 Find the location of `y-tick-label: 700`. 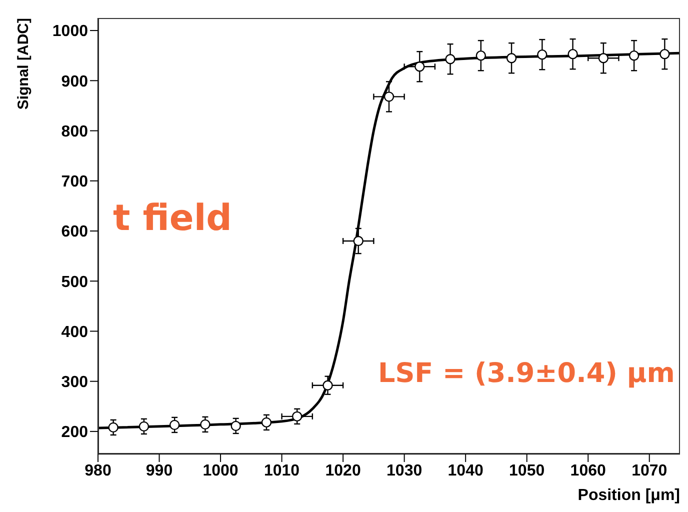

y-tick-label: 700 is located at coordinates (74, 182).